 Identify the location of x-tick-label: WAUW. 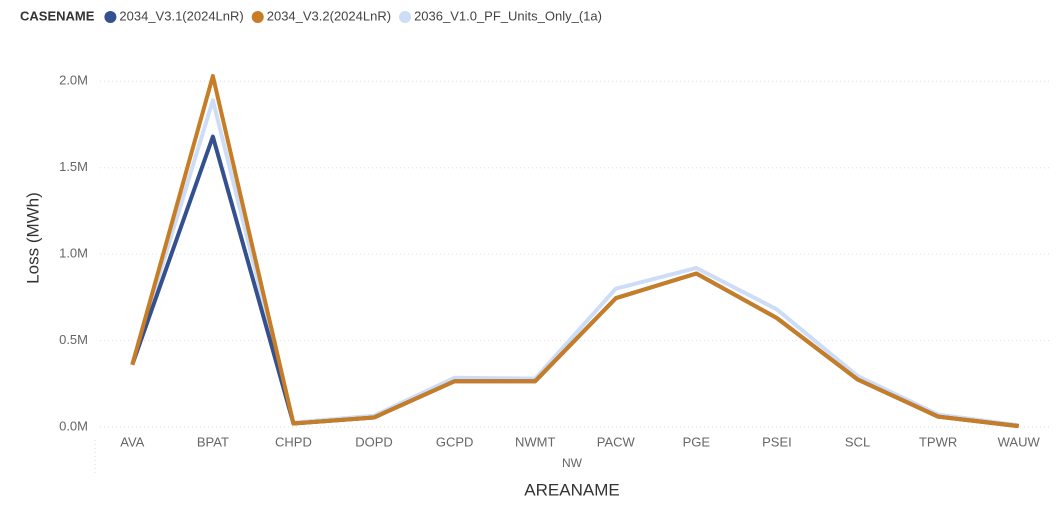
(1019, 441).